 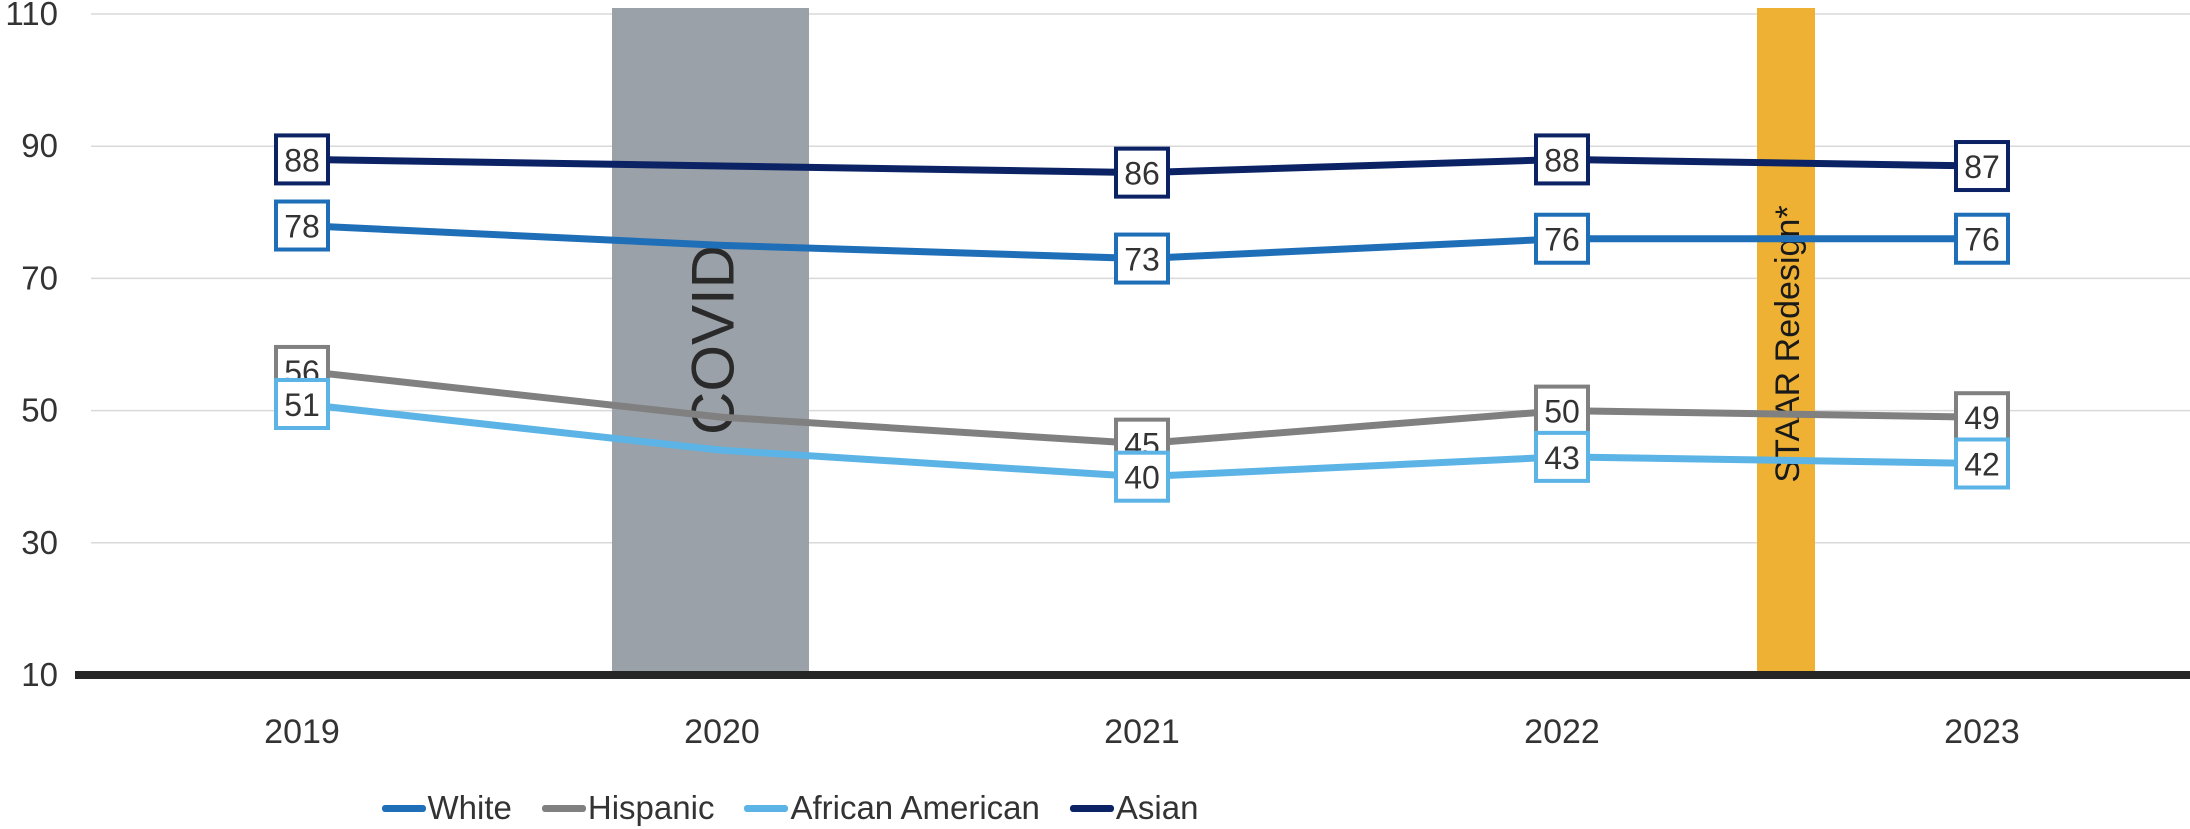 What do you see at coordinates (1982, 732) in the screenshot?
I see `x-tick-label: 2023` at bounding box center [1982, 732].